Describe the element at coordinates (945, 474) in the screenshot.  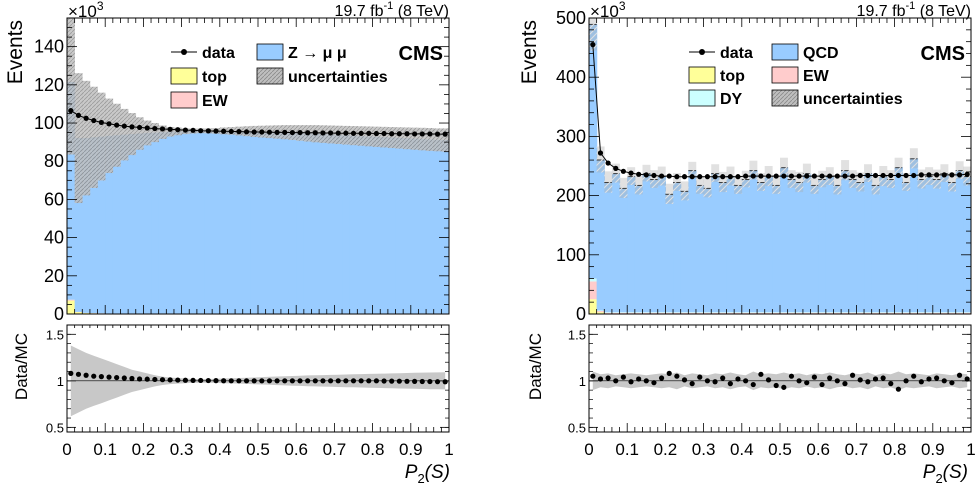
I see `x-axis-label: P2(S)` at that location.